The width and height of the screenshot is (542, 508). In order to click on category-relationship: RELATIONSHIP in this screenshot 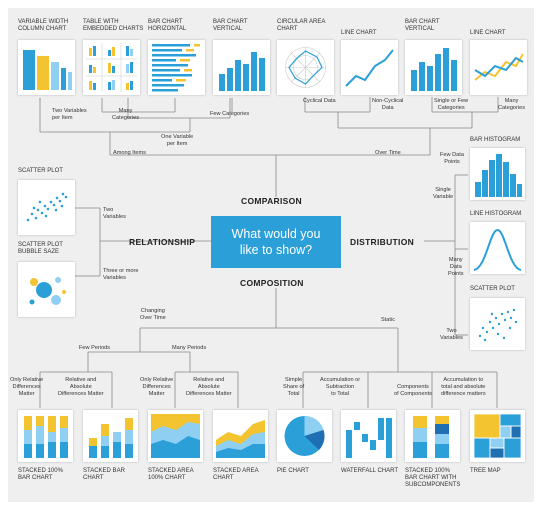, I will do `click(162, 242)`.